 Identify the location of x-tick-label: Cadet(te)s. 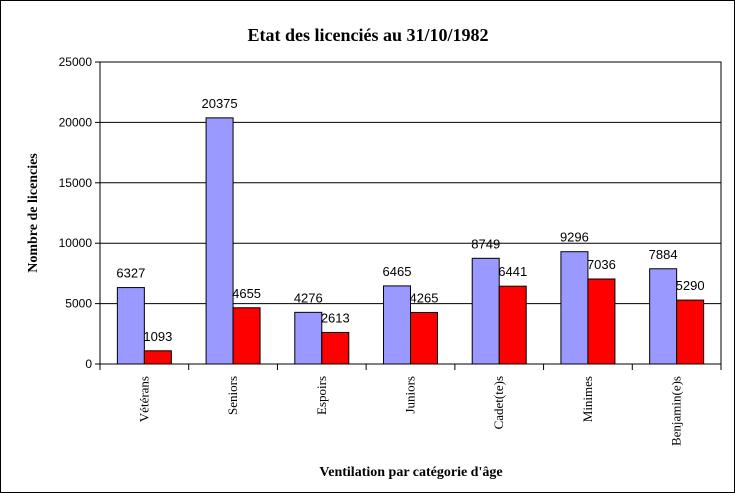
(498, 402).